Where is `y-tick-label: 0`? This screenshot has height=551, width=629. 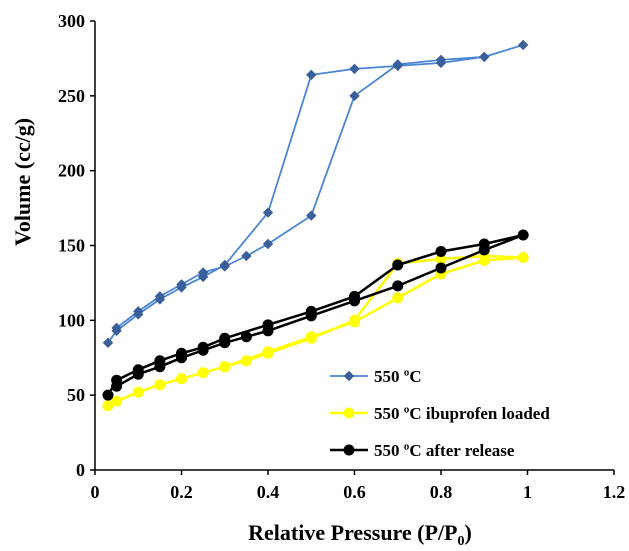 y-tick-label: 0 is located at coordinates (80, 470).